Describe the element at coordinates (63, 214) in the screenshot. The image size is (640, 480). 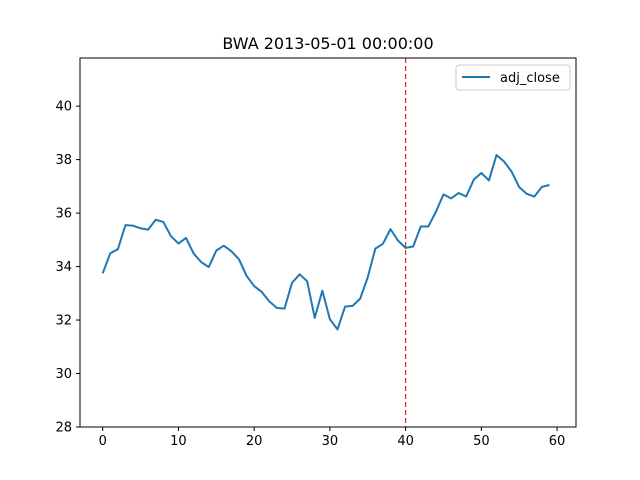
I see `y-tick-label-36: 36` at that location.